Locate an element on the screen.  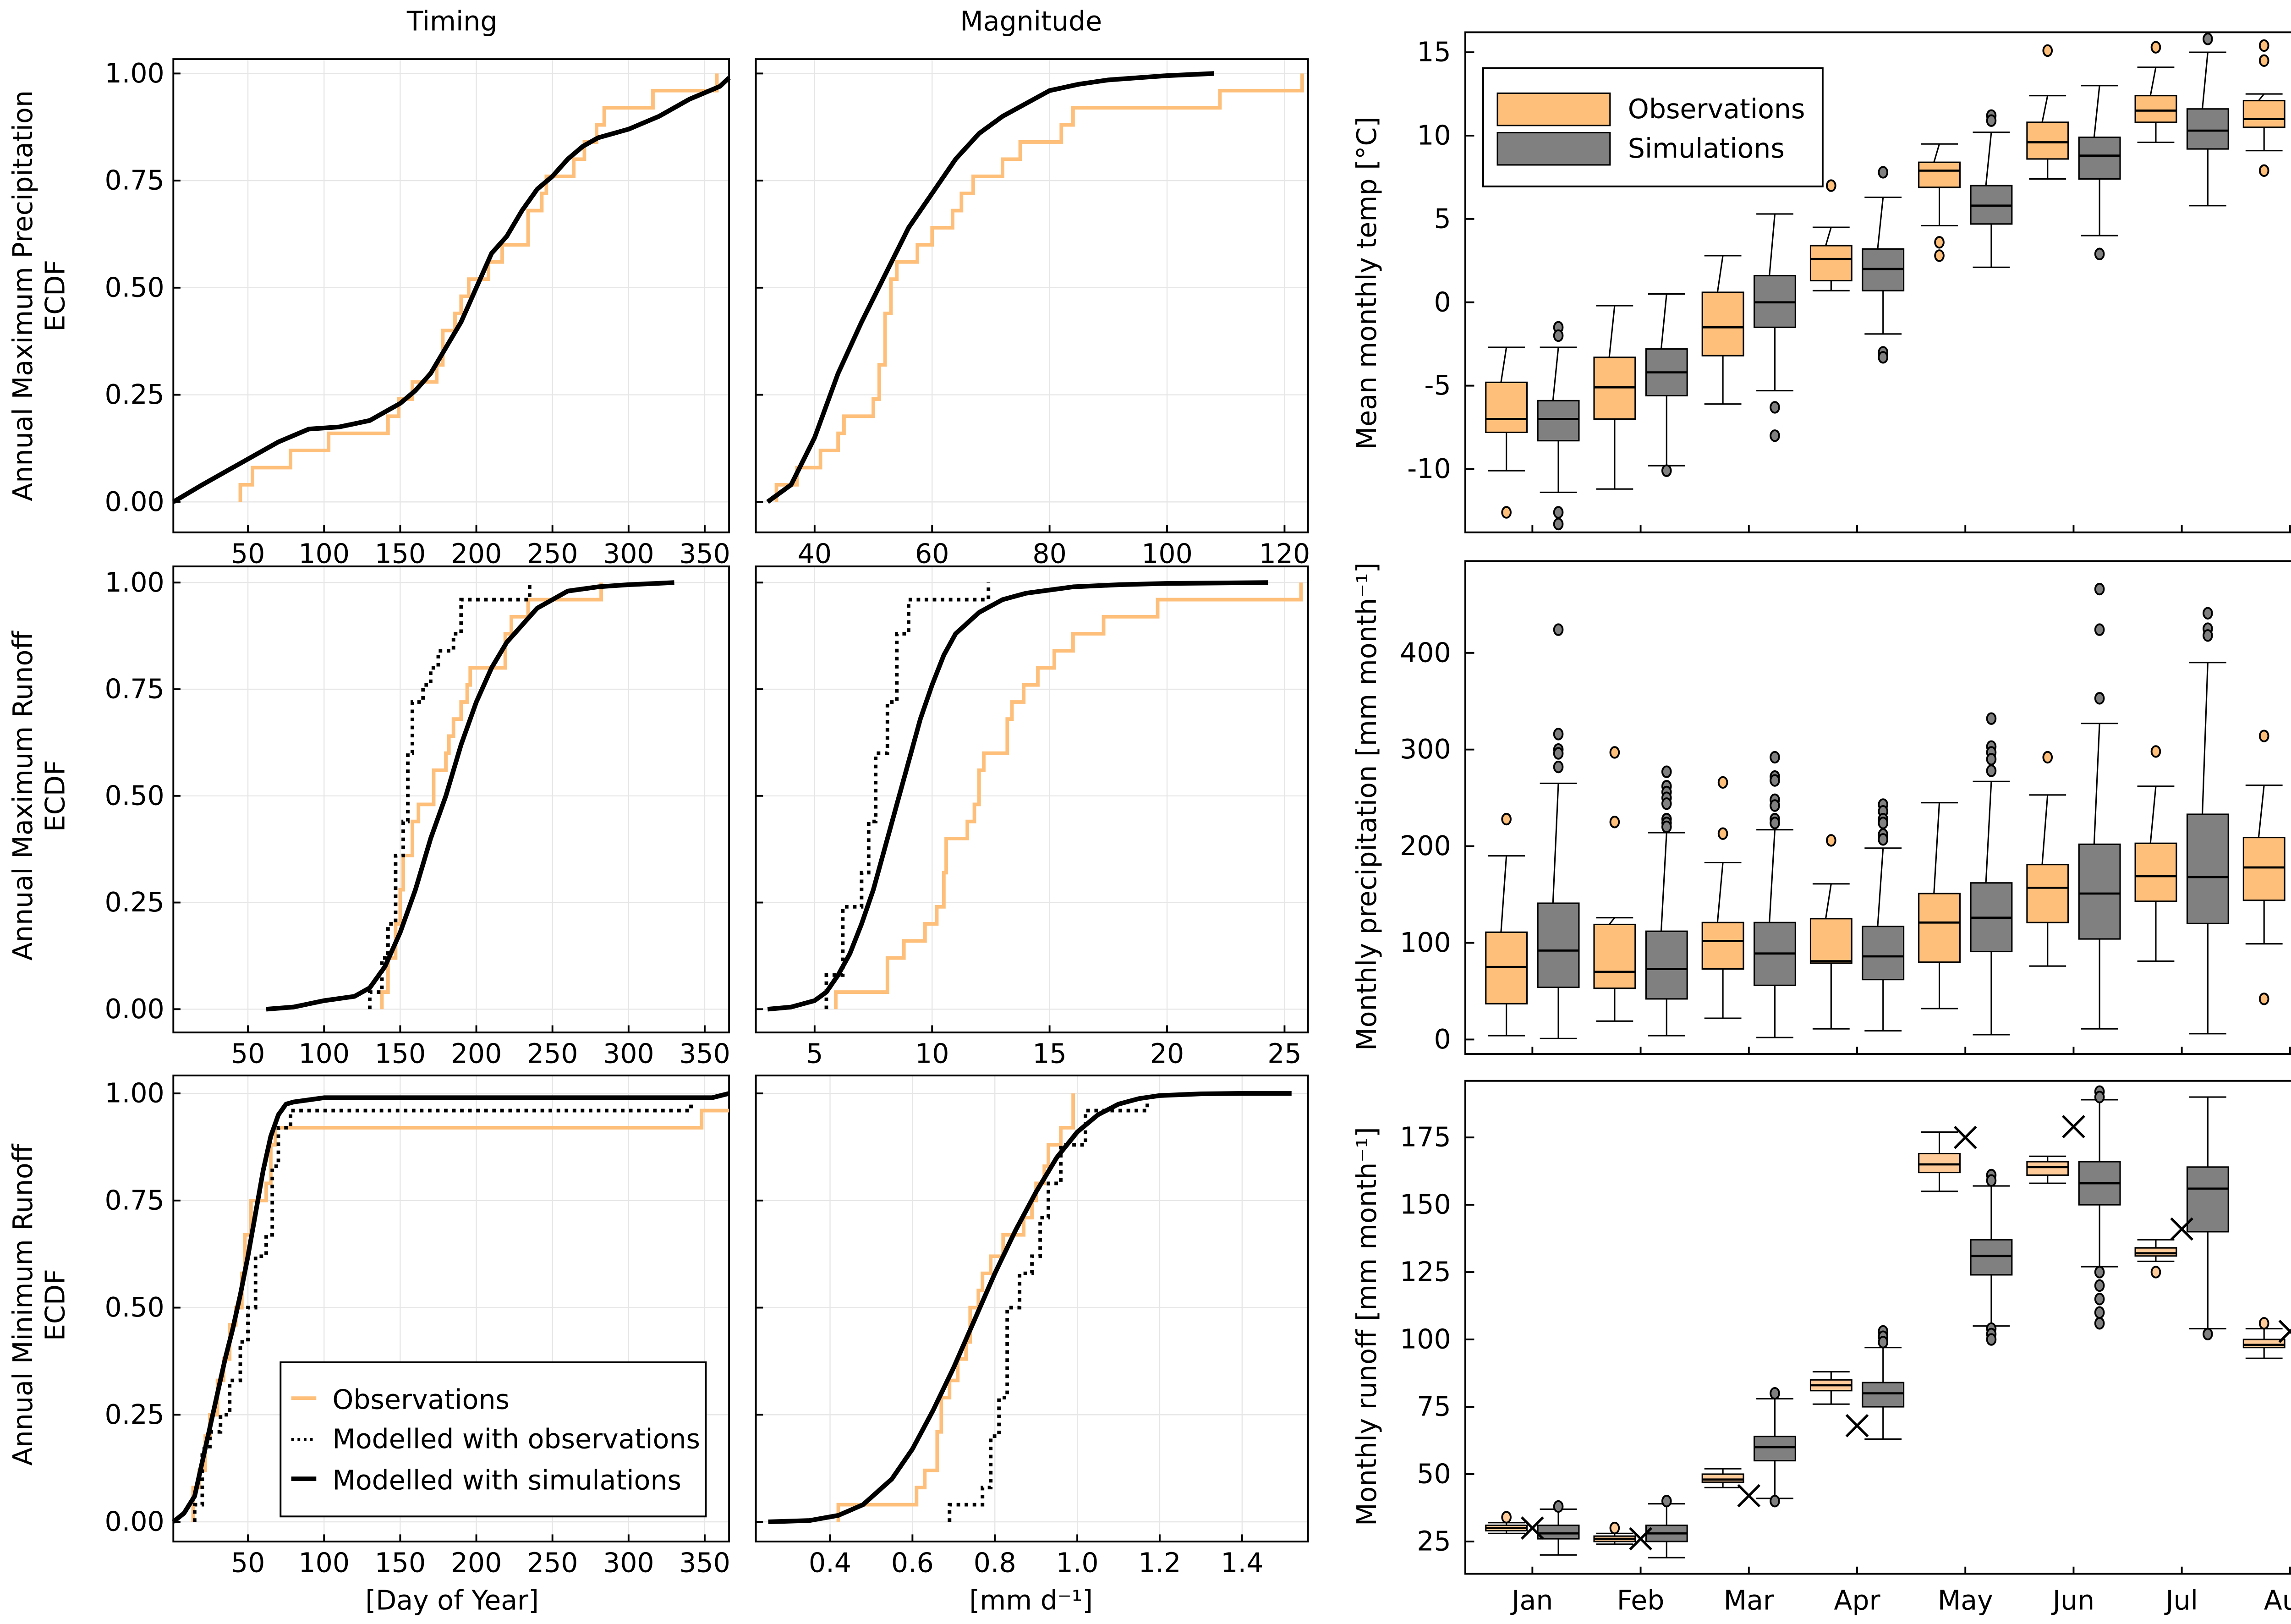
y-tick-label: -5 is located at coordinates (1438, 385).